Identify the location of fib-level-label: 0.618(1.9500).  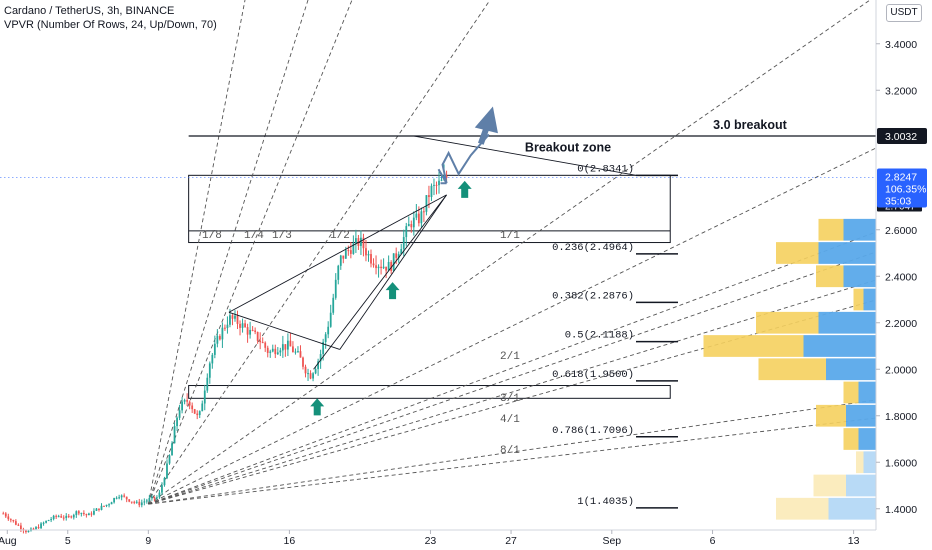
(593, 375).